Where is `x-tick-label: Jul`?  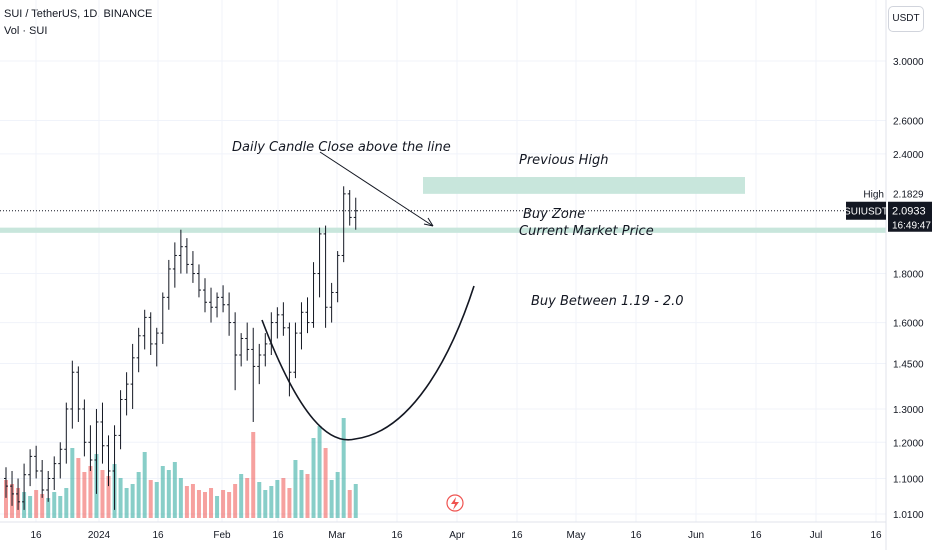
x-tick-label: Jul is located at coordinates (816, 535).